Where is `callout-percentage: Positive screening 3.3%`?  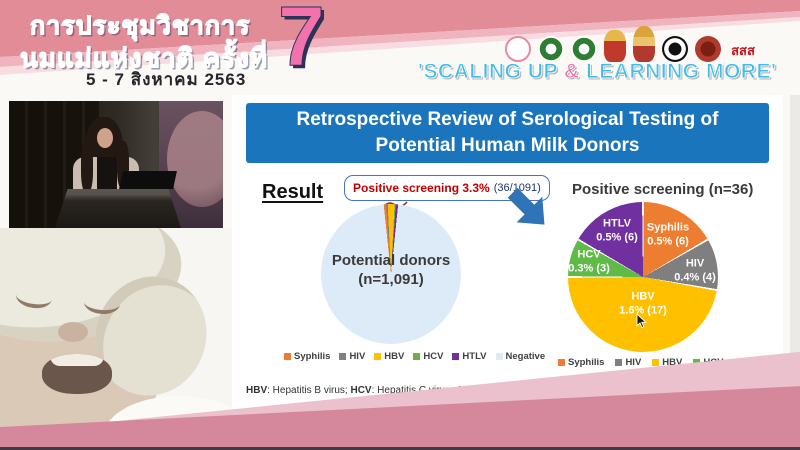
callout-percentage: Positive screening 3.3% is located at coordinates (421, 188).